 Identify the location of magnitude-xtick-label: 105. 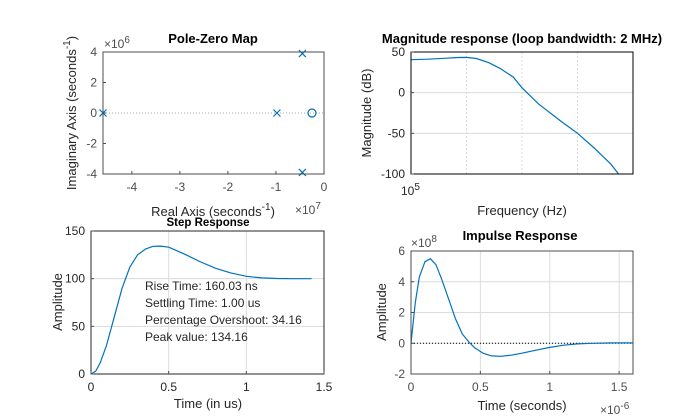
(410, 190).